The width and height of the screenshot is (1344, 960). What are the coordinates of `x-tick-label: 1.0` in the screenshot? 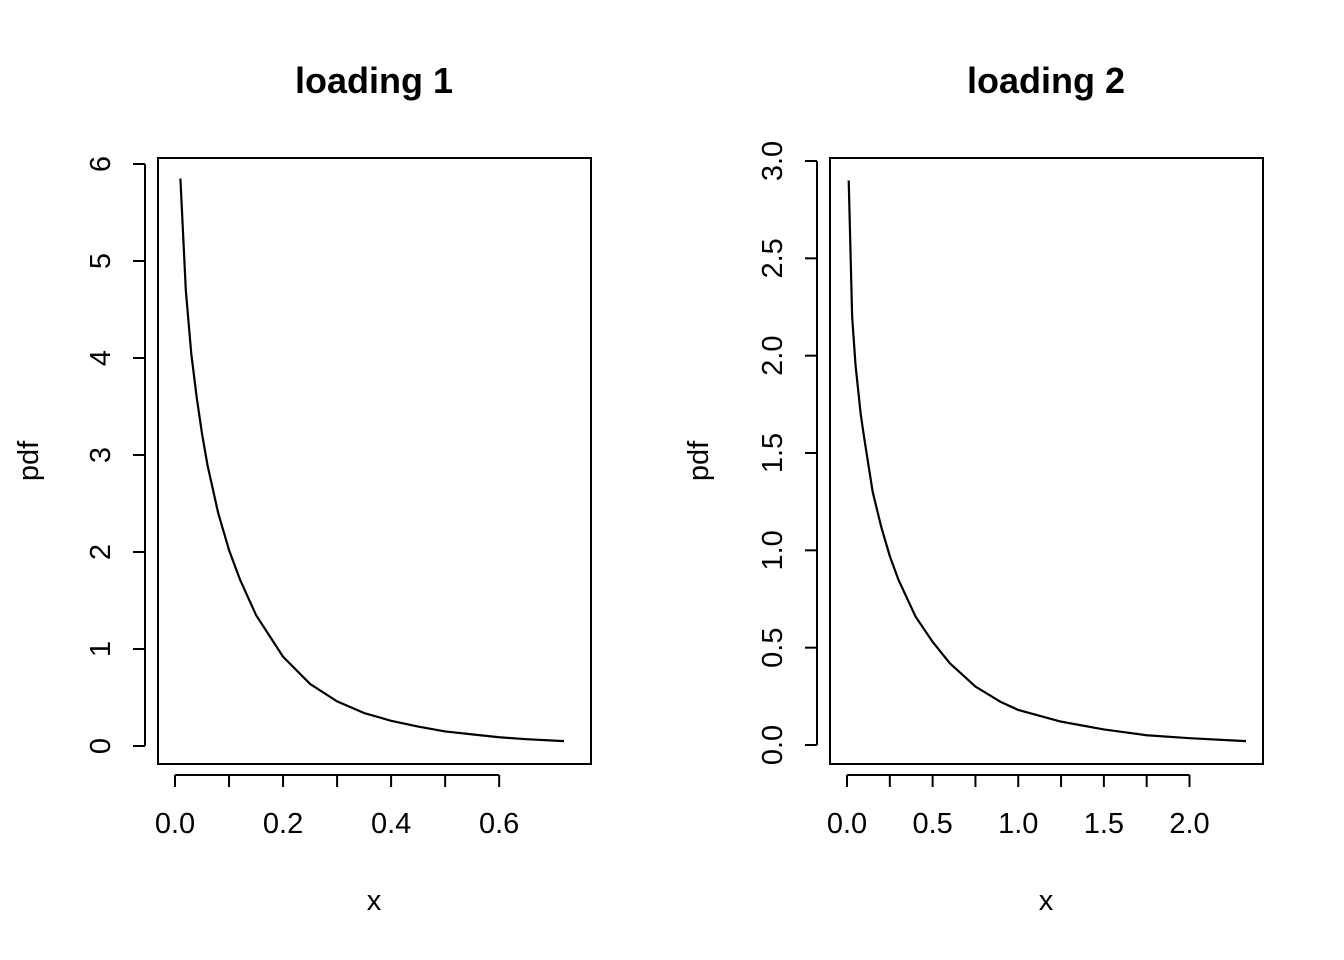 It's located at (1018, 824).